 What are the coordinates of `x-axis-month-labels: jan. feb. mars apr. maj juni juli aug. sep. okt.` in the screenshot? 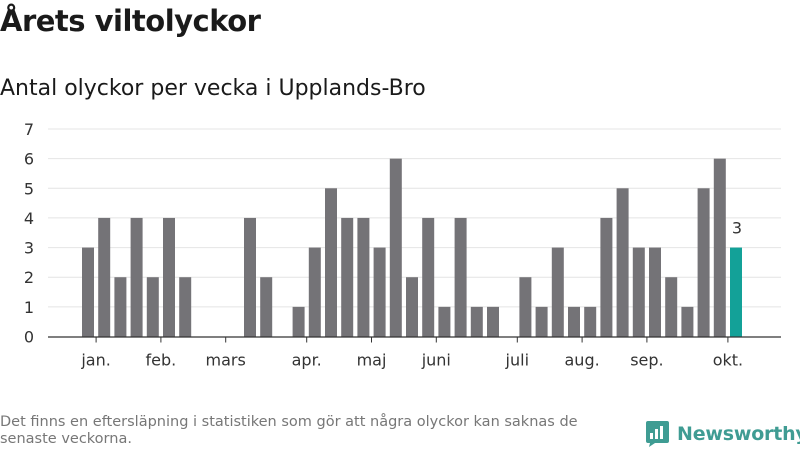 It's located at (411, 353).